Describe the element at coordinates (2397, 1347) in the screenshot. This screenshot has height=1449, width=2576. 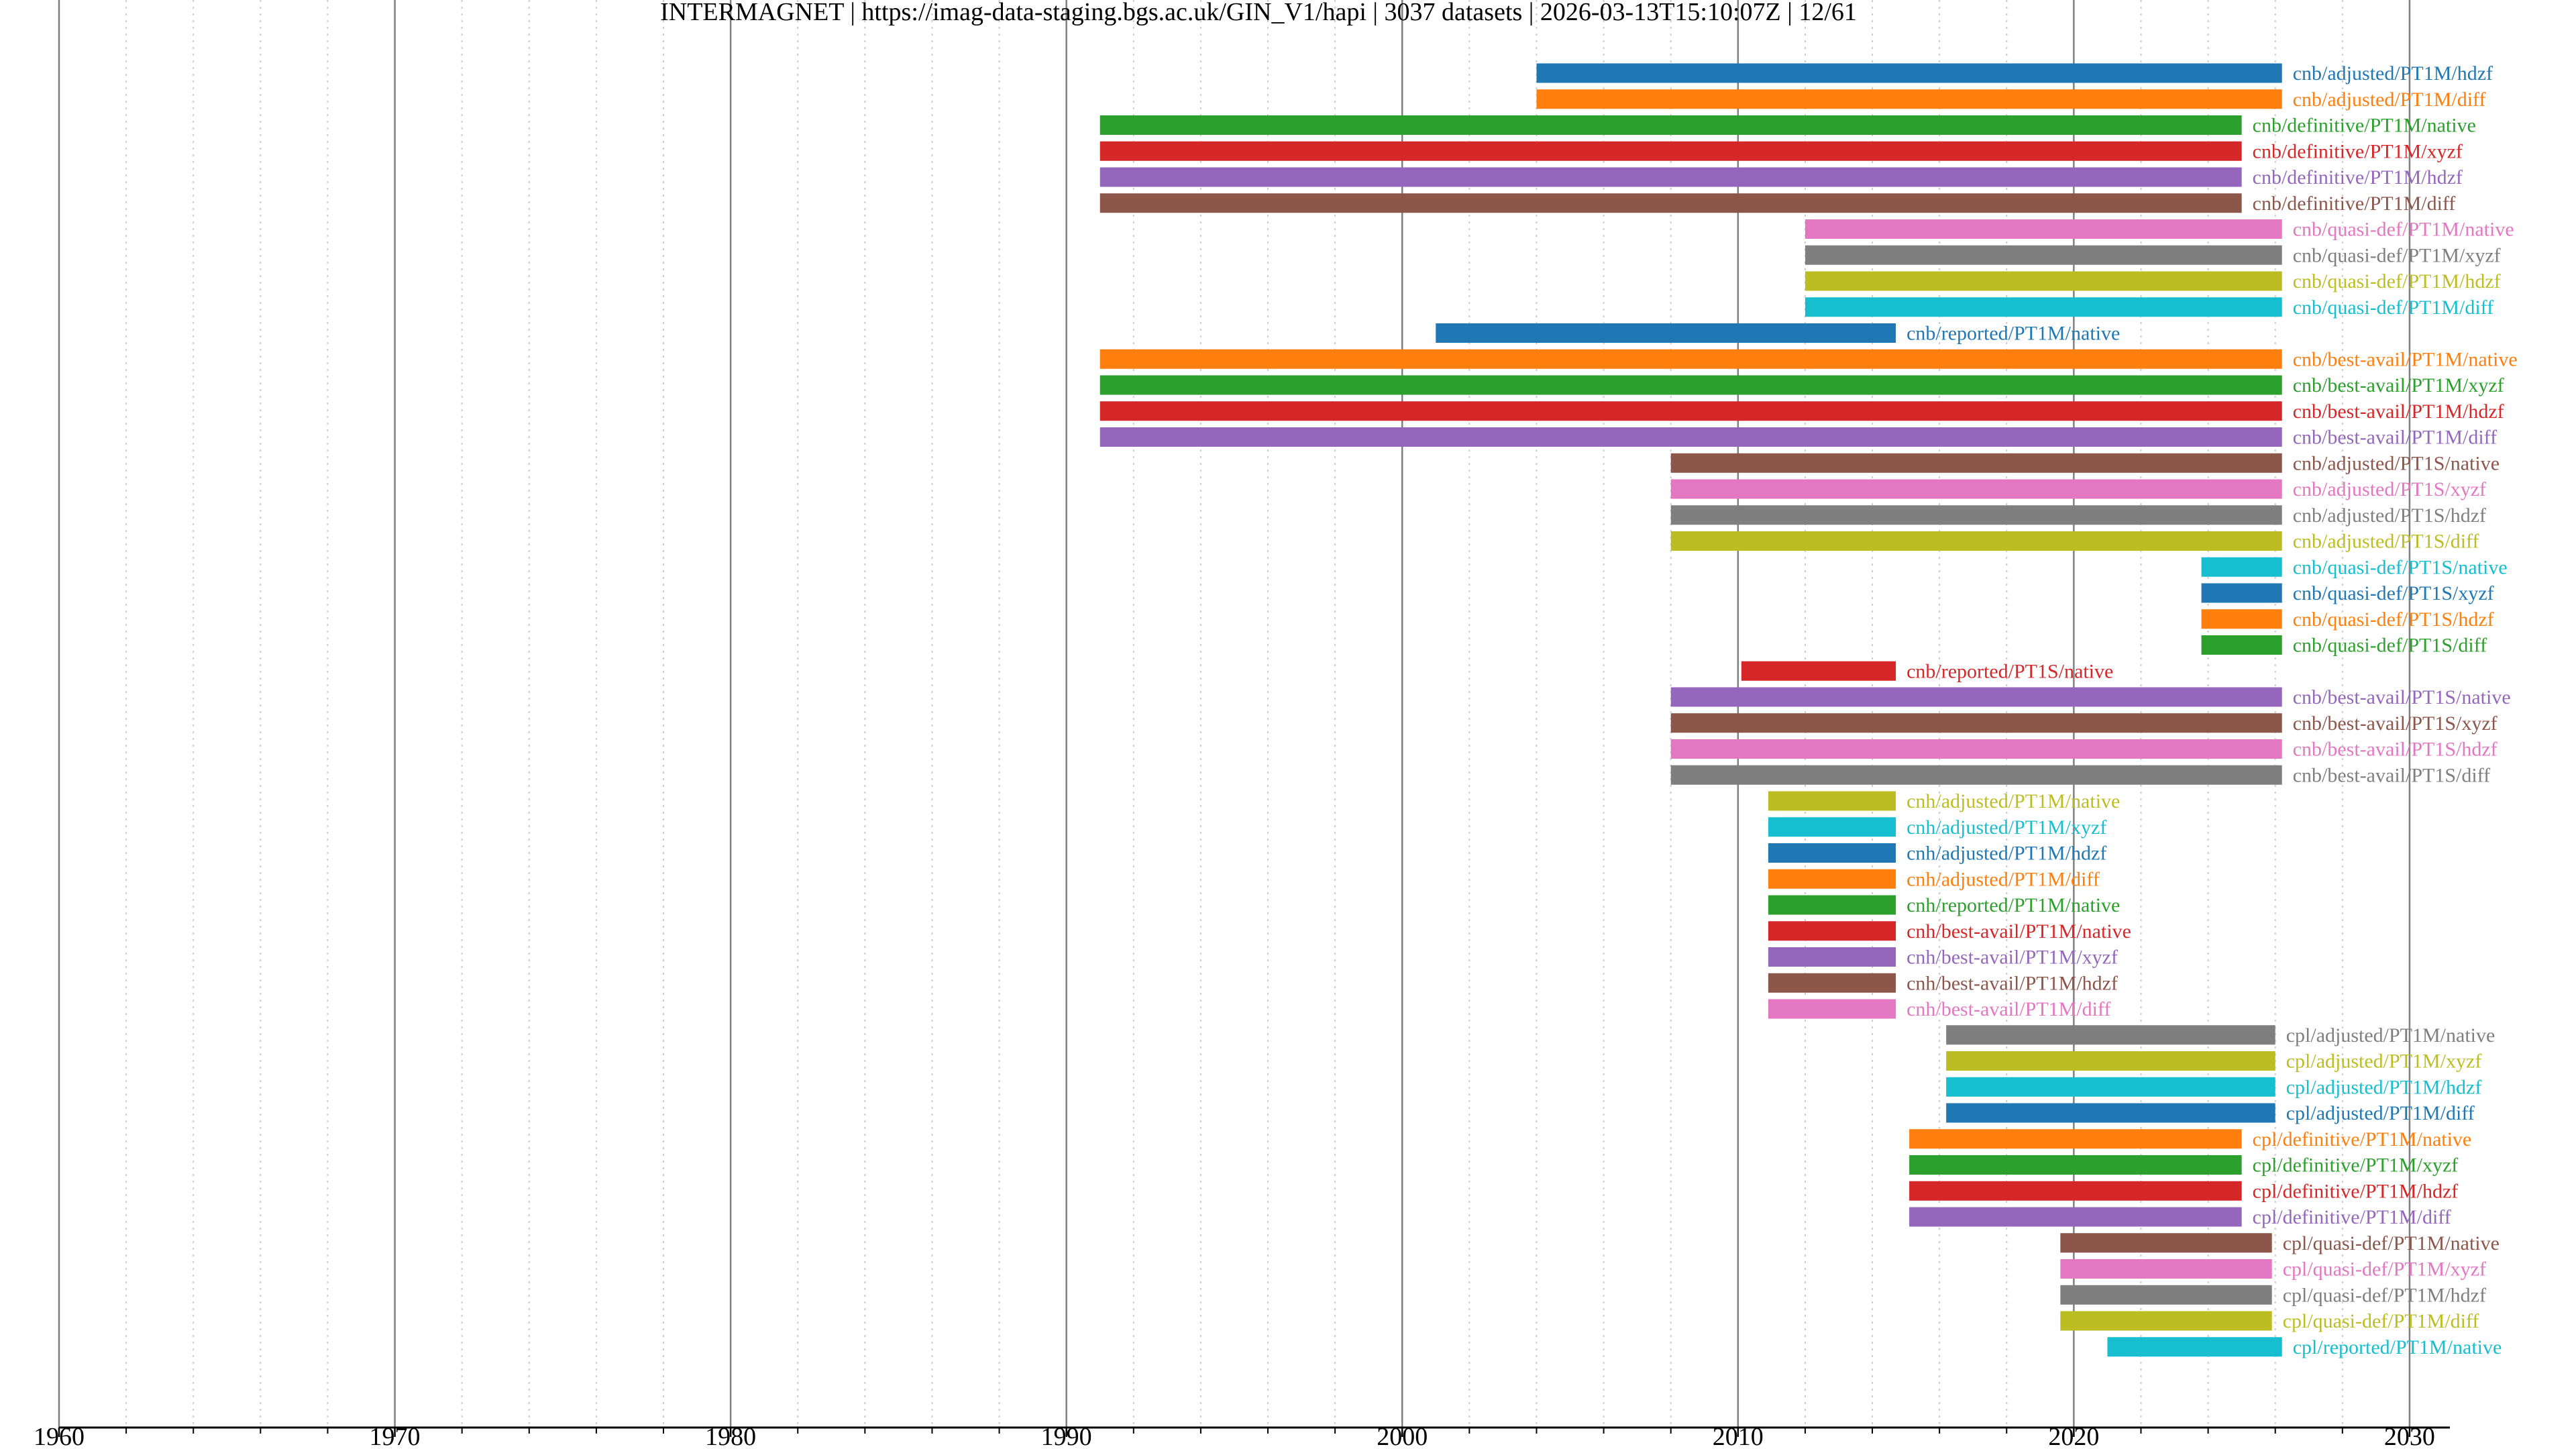
I see `dataset-label: cpl/reported/PT1M/native` at that location.